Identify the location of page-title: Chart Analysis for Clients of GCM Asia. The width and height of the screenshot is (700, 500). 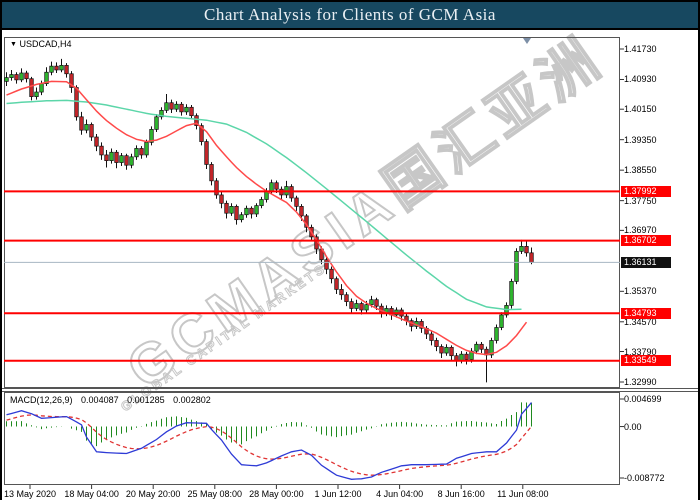
(350, 14).